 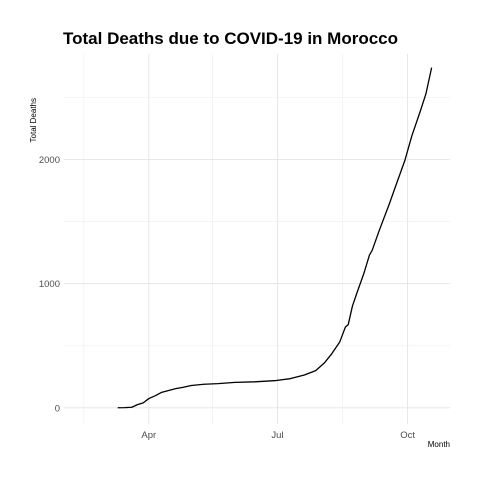 What do you see at coordinates (57, 408) in the screenshot?
I see `y-tick-label: 0` at bounding box center [57, 408].